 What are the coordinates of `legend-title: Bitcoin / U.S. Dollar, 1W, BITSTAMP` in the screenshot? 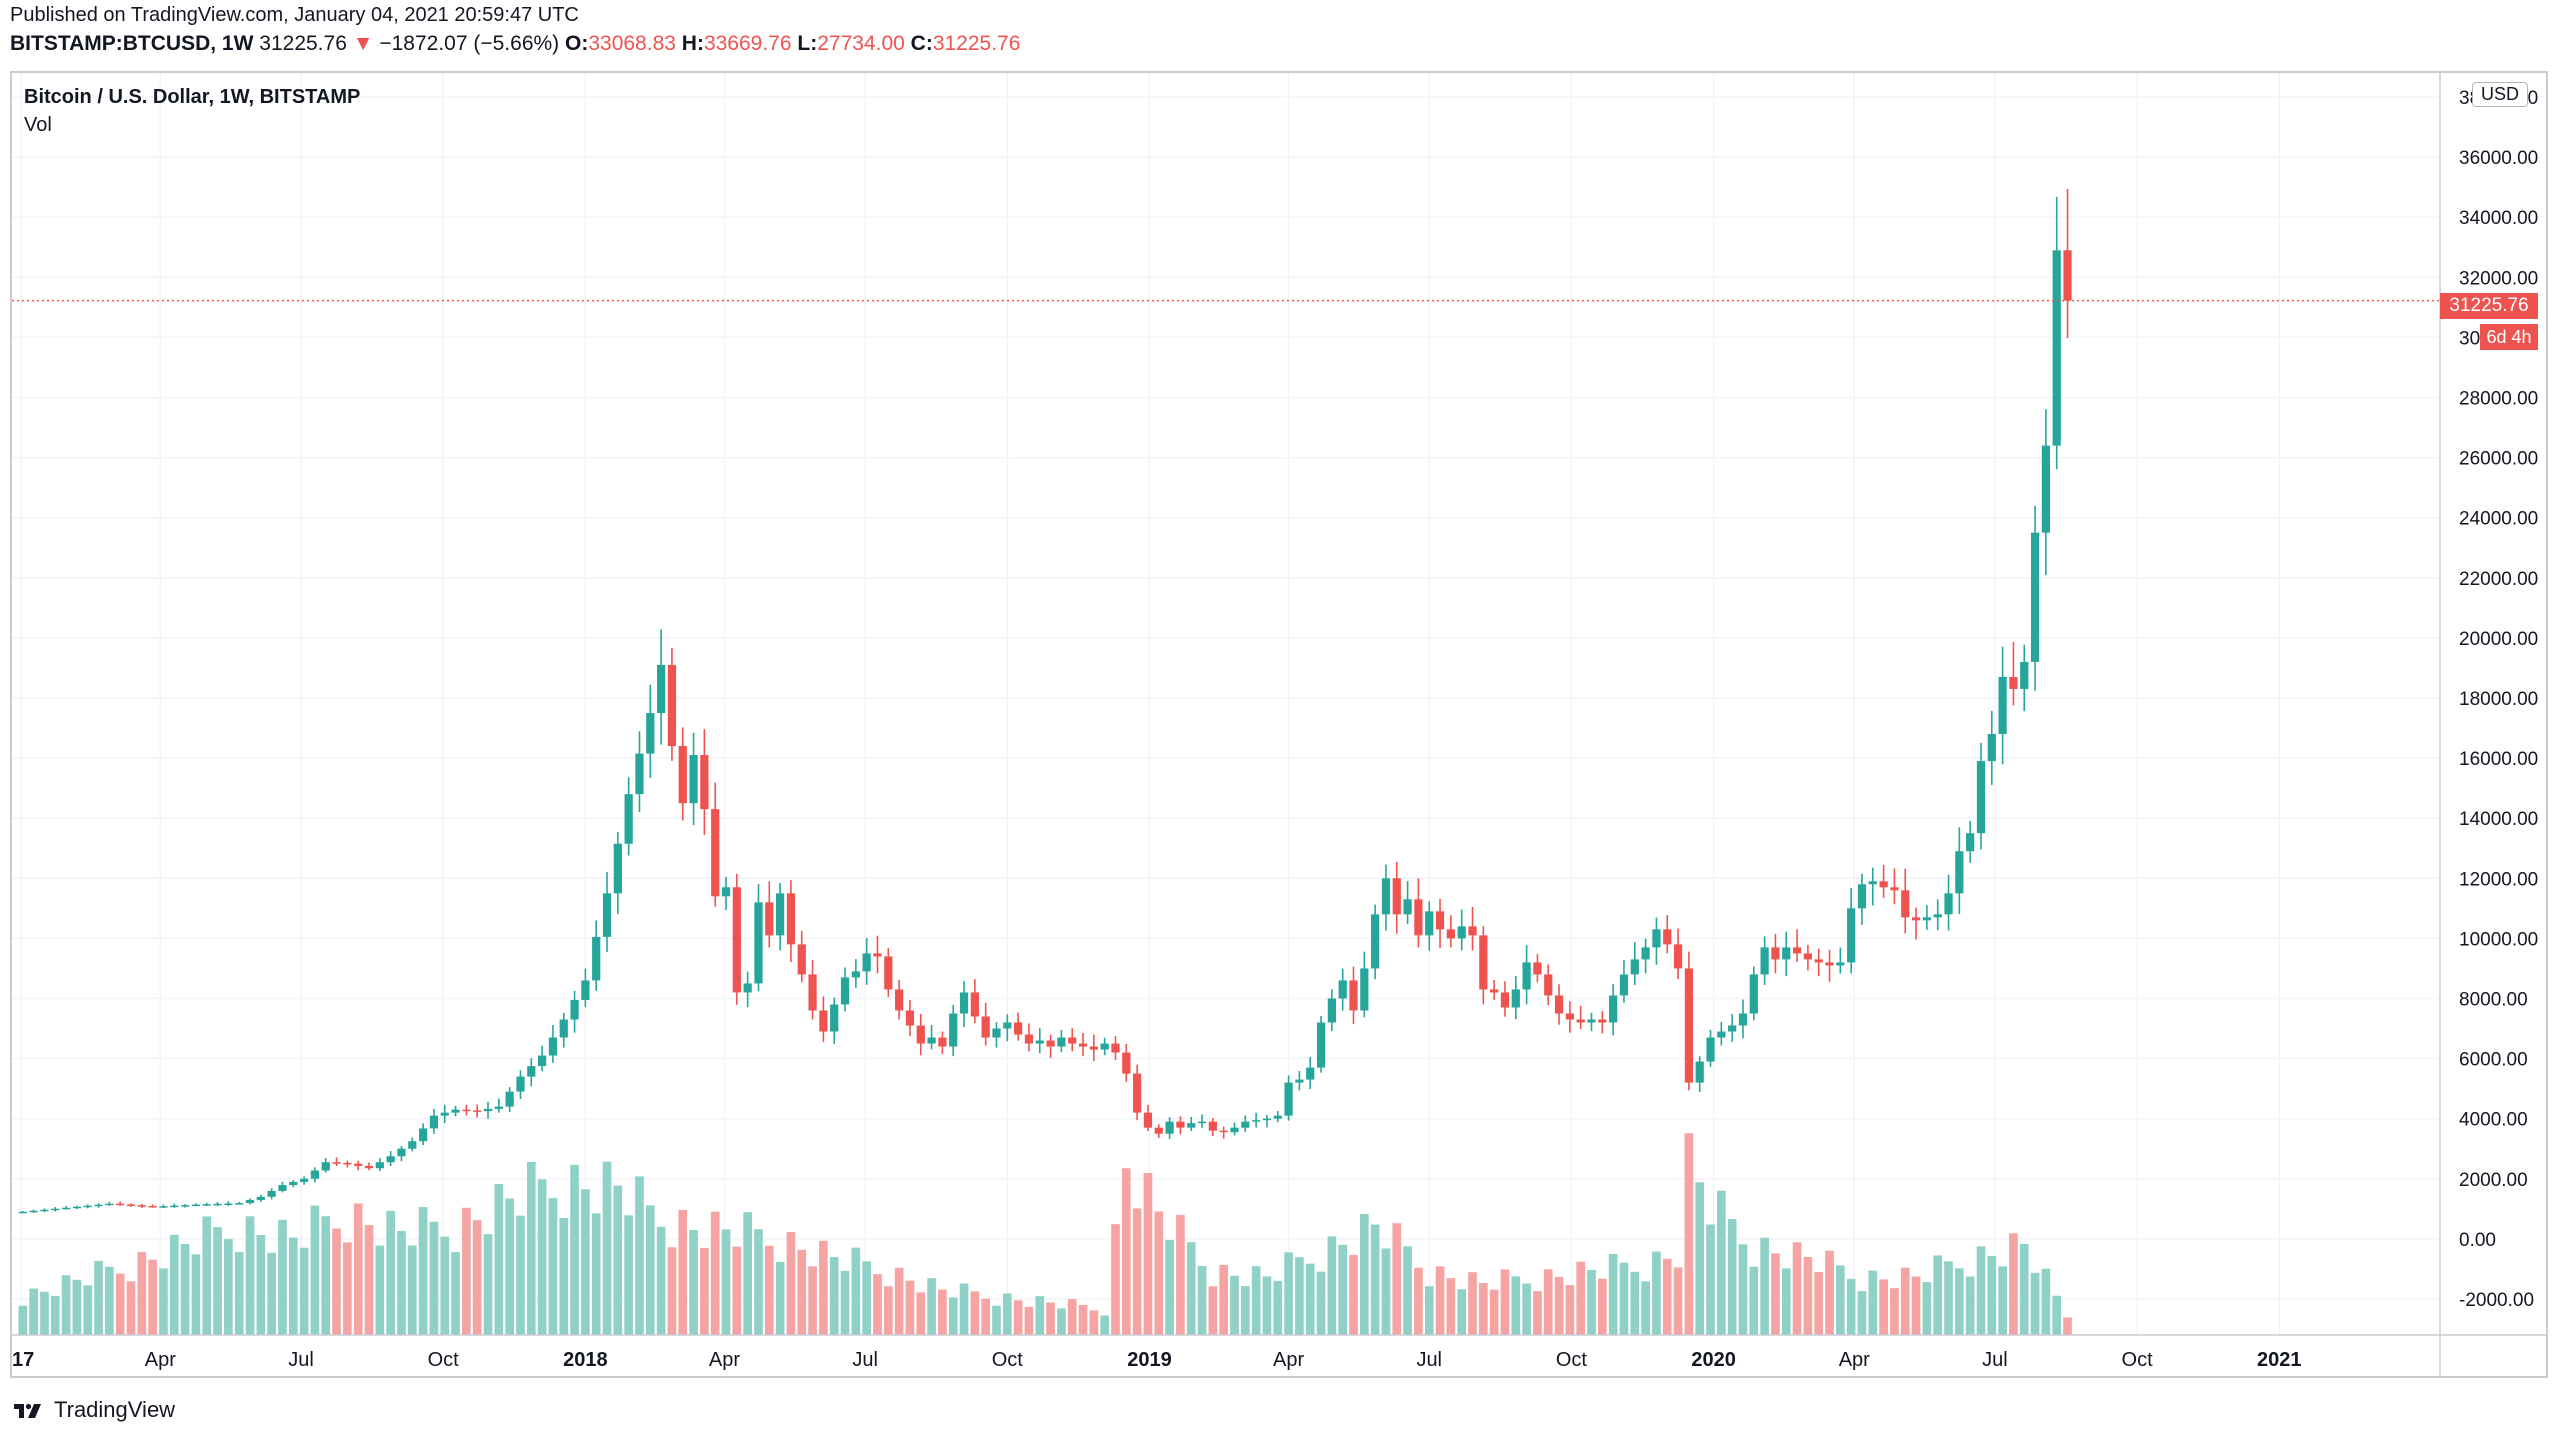 It's located at (192, 97).